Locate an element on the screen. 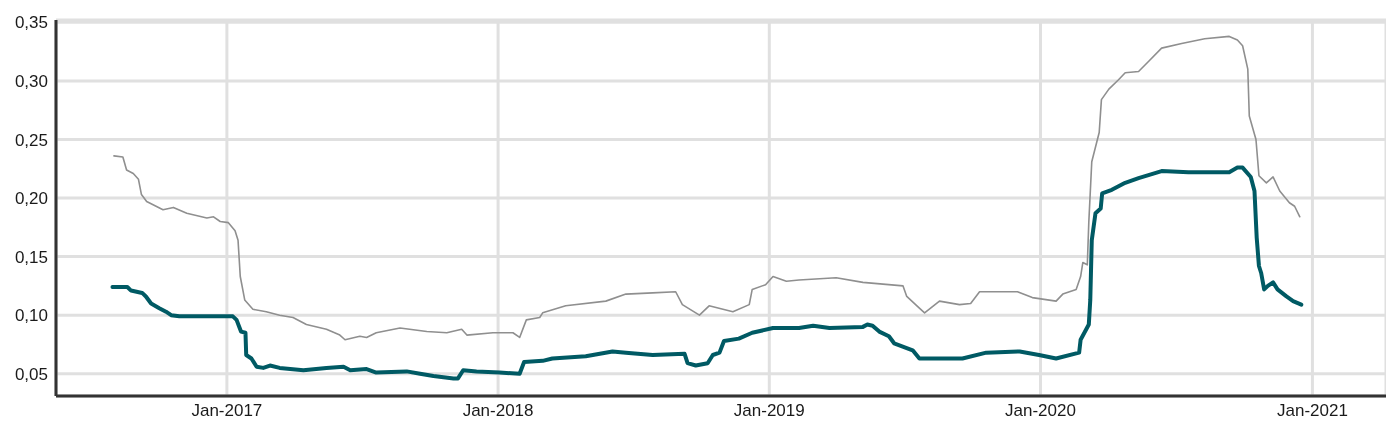 This screenshot has width=1386, height=448. y-tick-label: 0,20 is located at coordinates (31, 199).